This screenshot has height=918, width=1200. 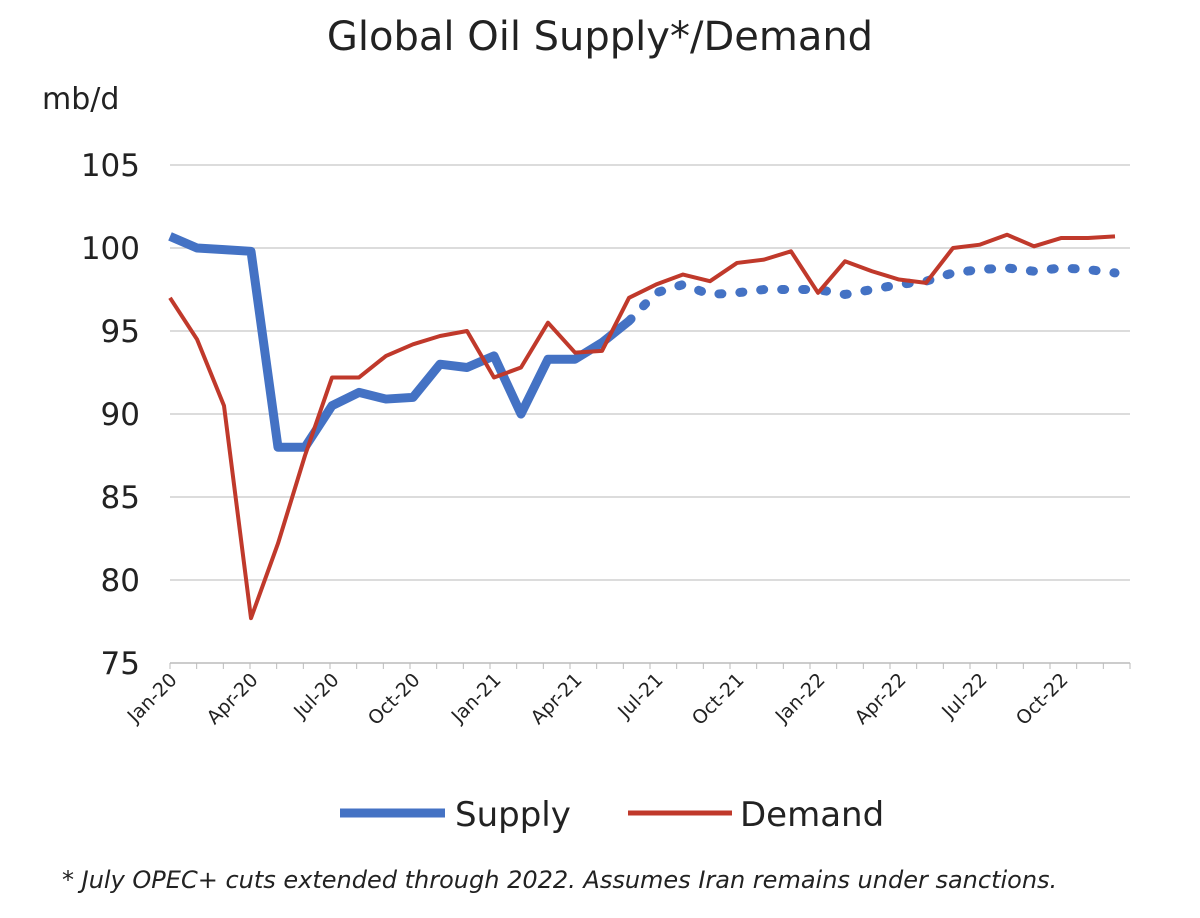 What do you see at coordinates (640, 696) in the screenshot?
I see `x-tick-label: Jul-21` at bounding box center [640, 696].